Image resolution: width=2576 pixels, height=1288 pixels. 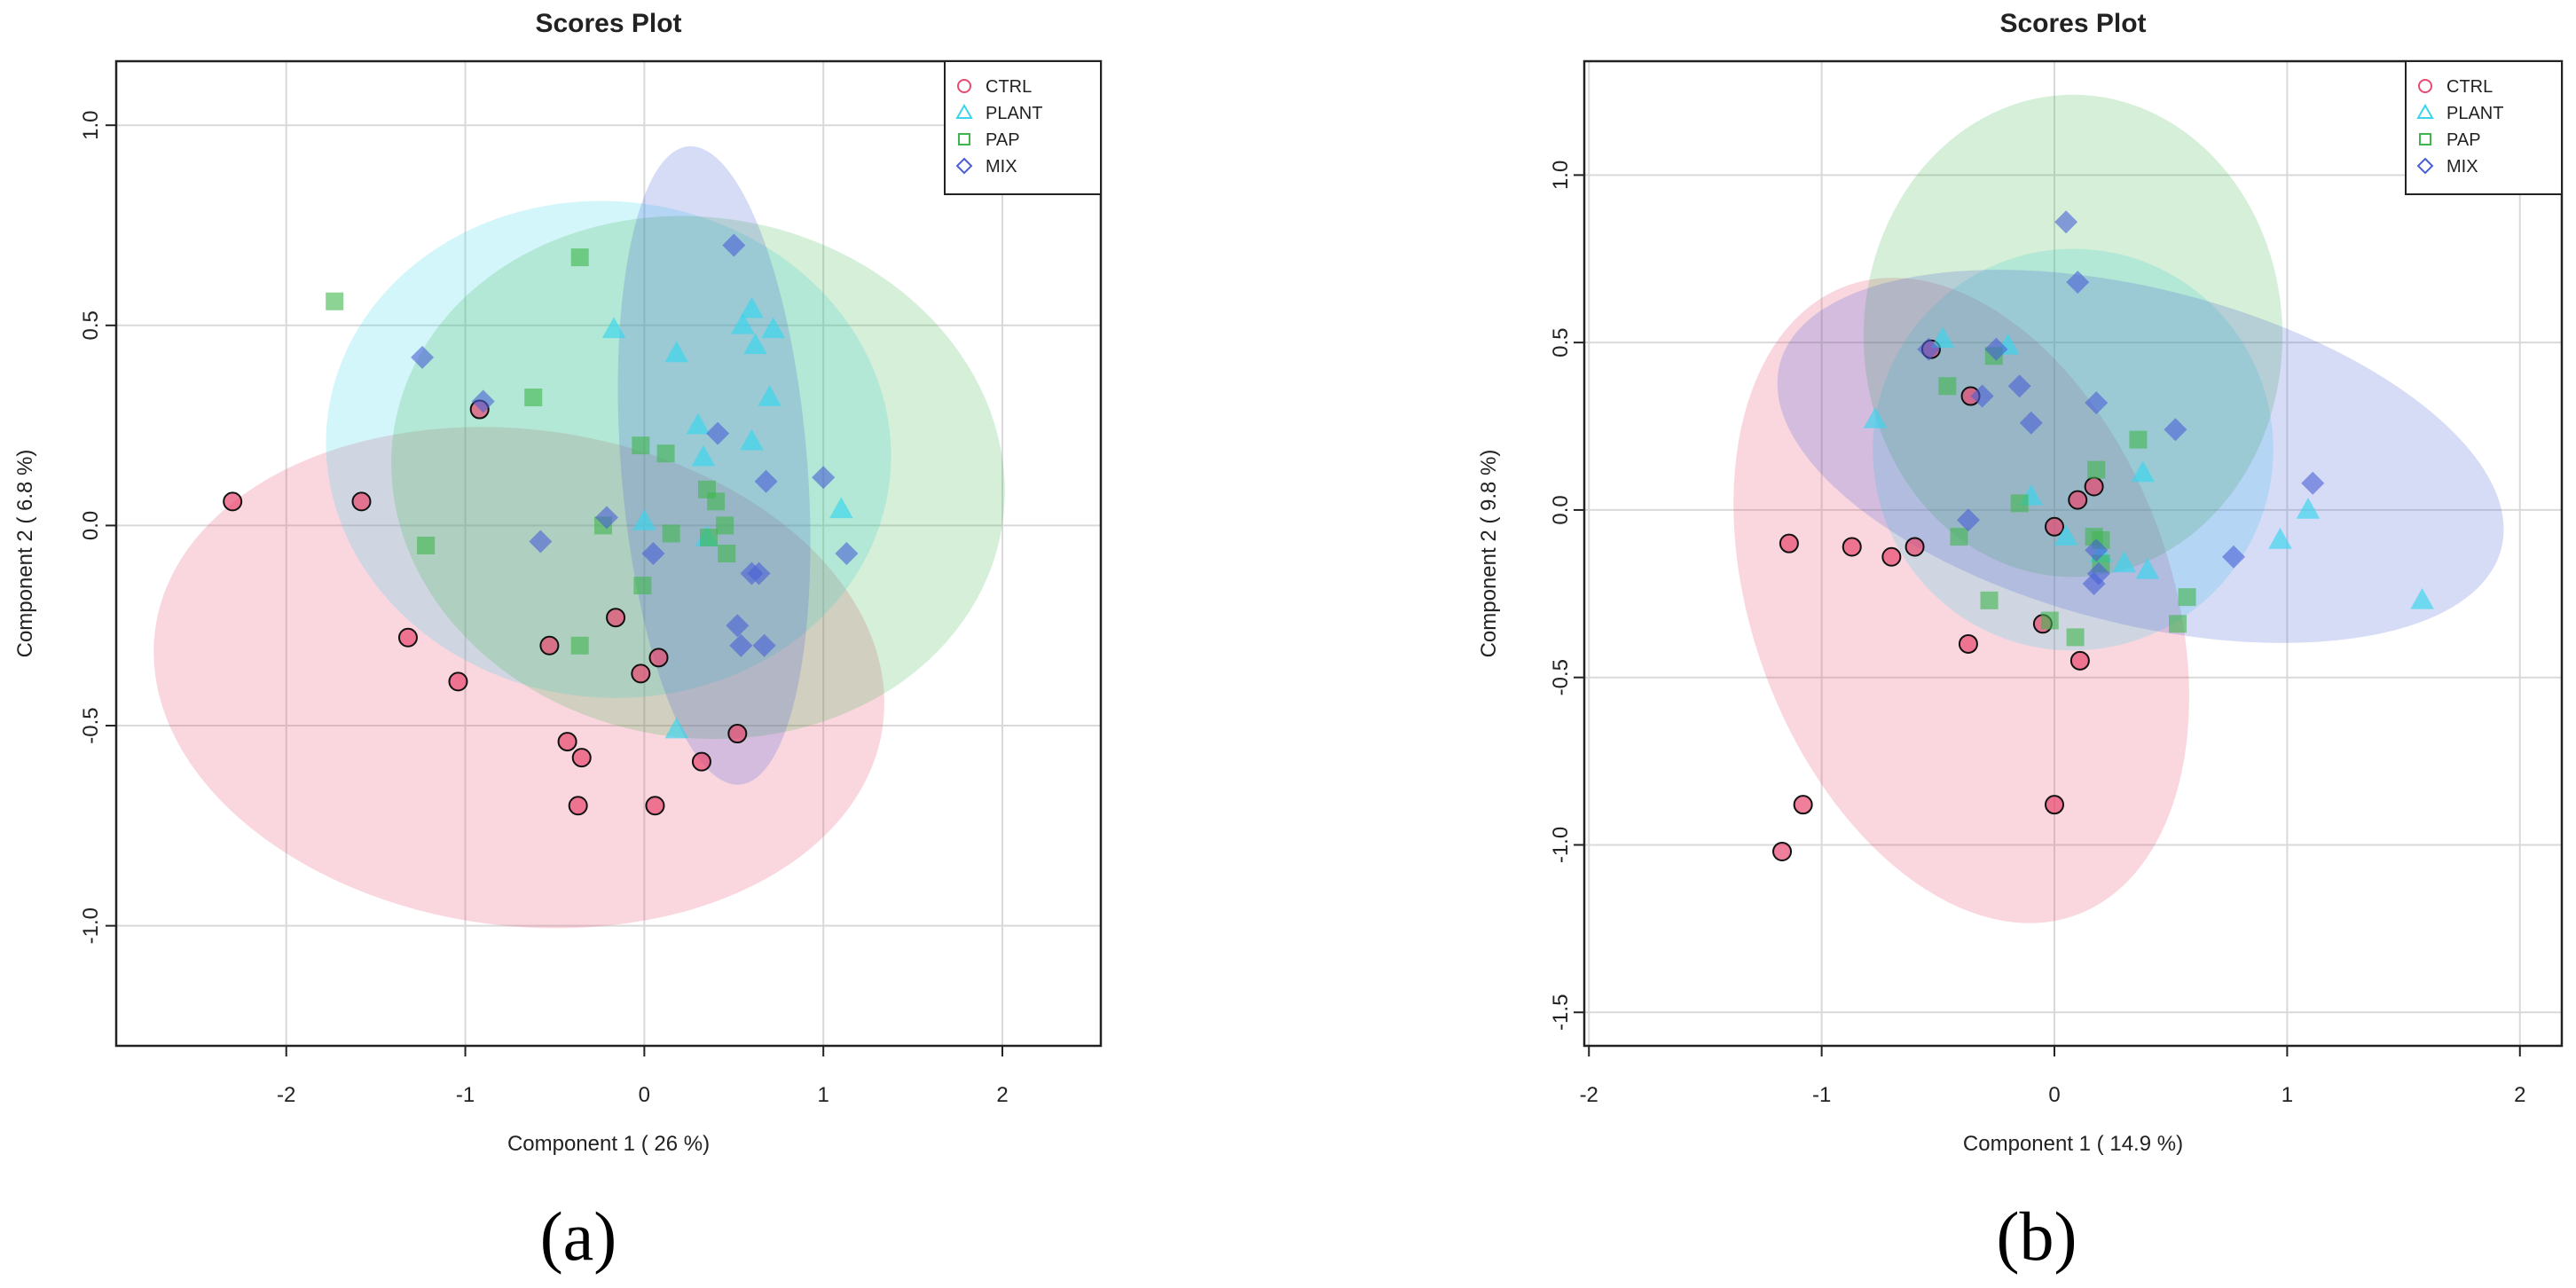 What do you see at coordinates (2484, 127) in the screenshot?
I see `legend: CTRL PLANT PAP MIX` at bounding box center [2484, 127].